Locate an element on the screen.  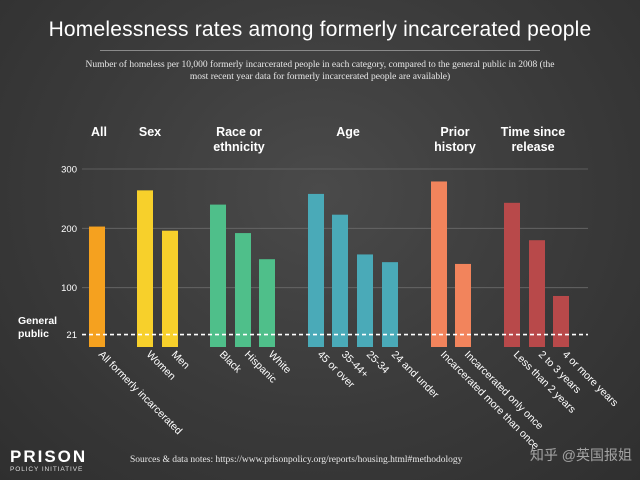
x-tick-label: Black is located at coordinates (230, 362).